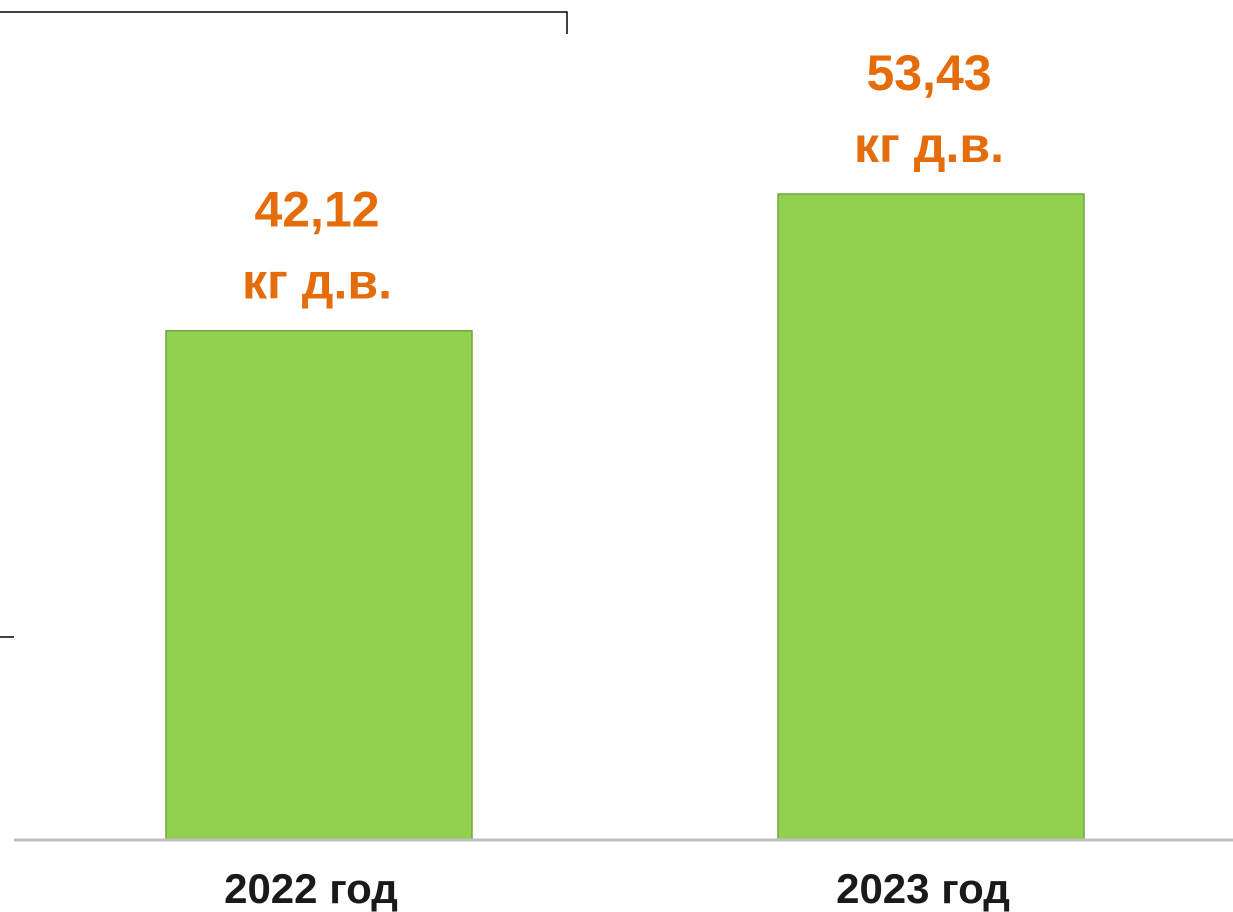  Describe the element at coordinates (617, 888) in the screenshot. I see `category-labels-group: 2022 год 2023 год` at that location.